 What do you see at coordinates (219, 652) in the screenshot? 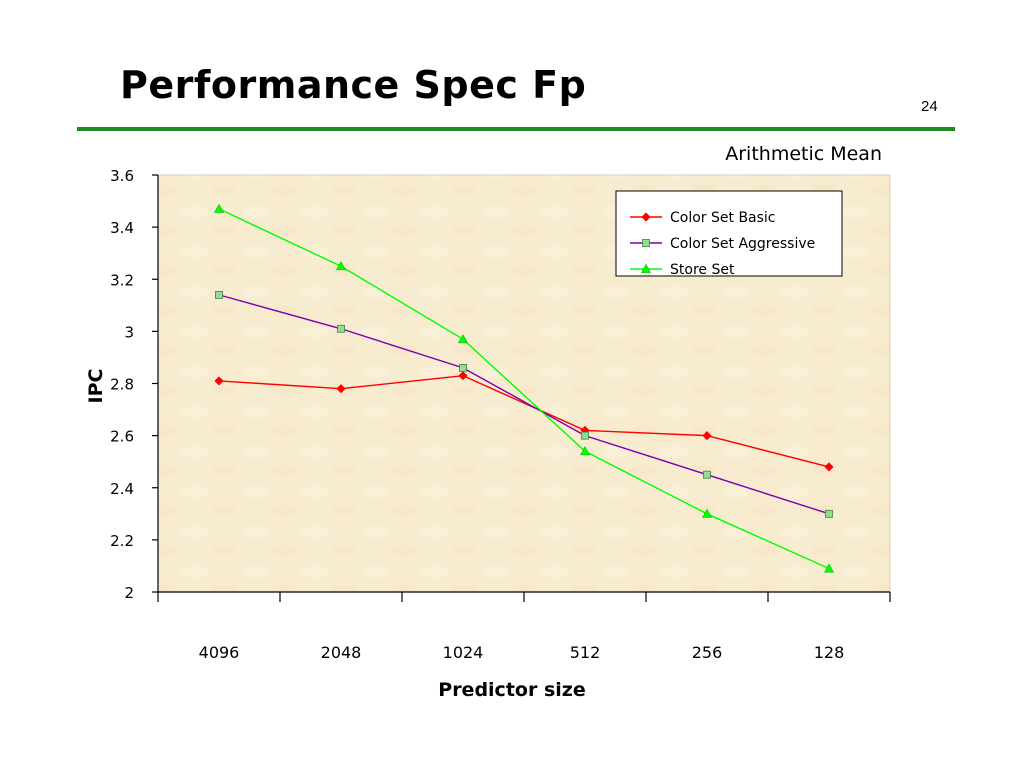
I see `x-tick-label: 4096` at bounding box center [219, 652].